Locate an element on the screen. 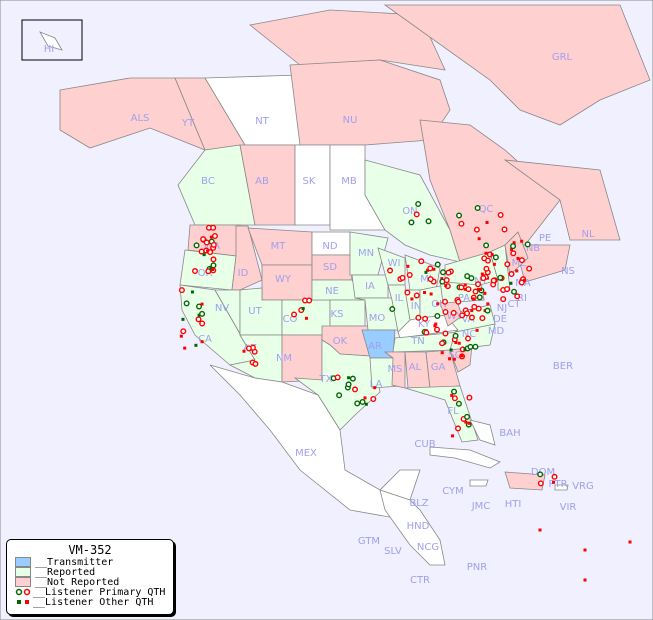 Image resolution: width=653 pixels, height=620 pixels. label-ky: KY is located at coordinates (424, 324).